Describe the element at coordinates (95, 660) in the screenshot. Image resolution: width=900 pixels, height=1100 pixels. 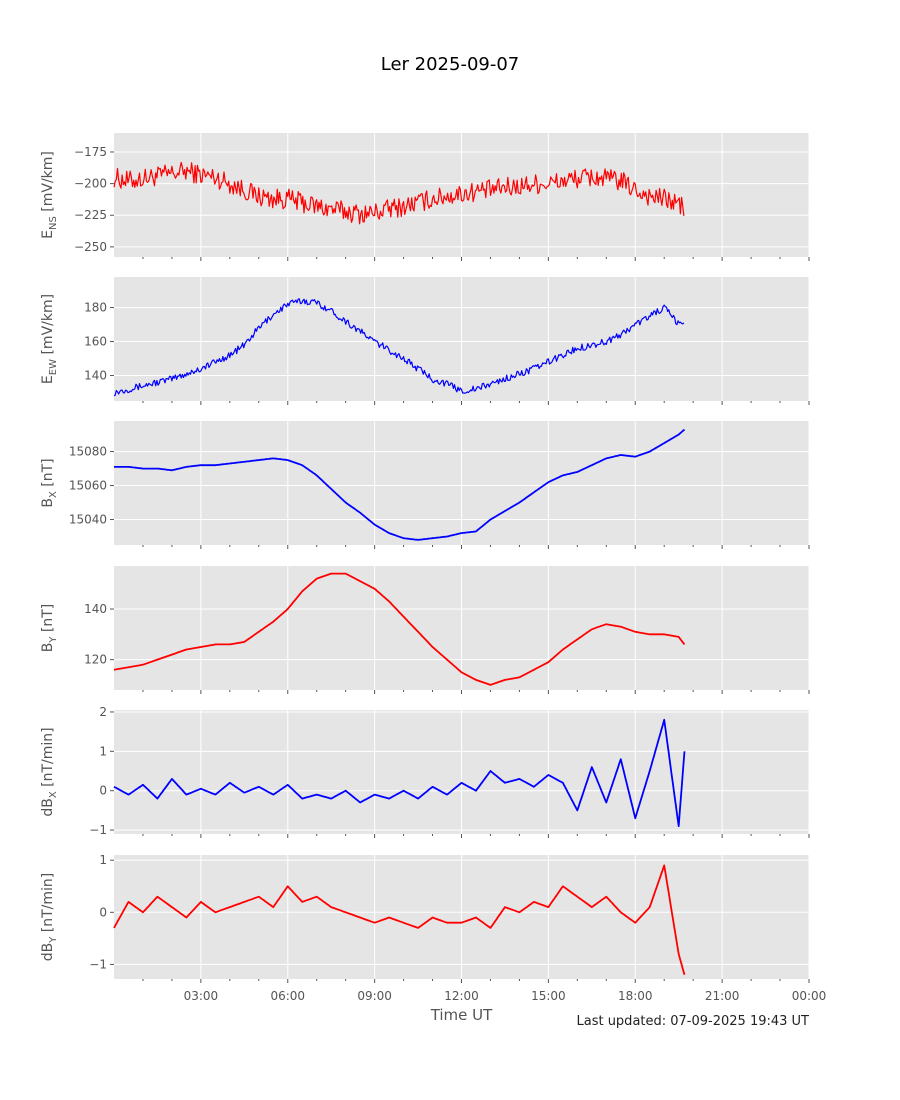
I see `y-tick-label: 120` at that location.